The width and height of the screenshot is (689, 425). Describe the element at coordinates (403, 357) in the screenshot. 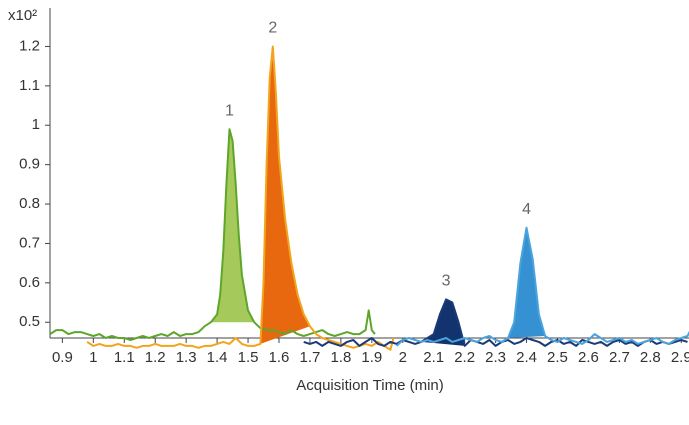

I see `x-tick-label: 2` at that location.